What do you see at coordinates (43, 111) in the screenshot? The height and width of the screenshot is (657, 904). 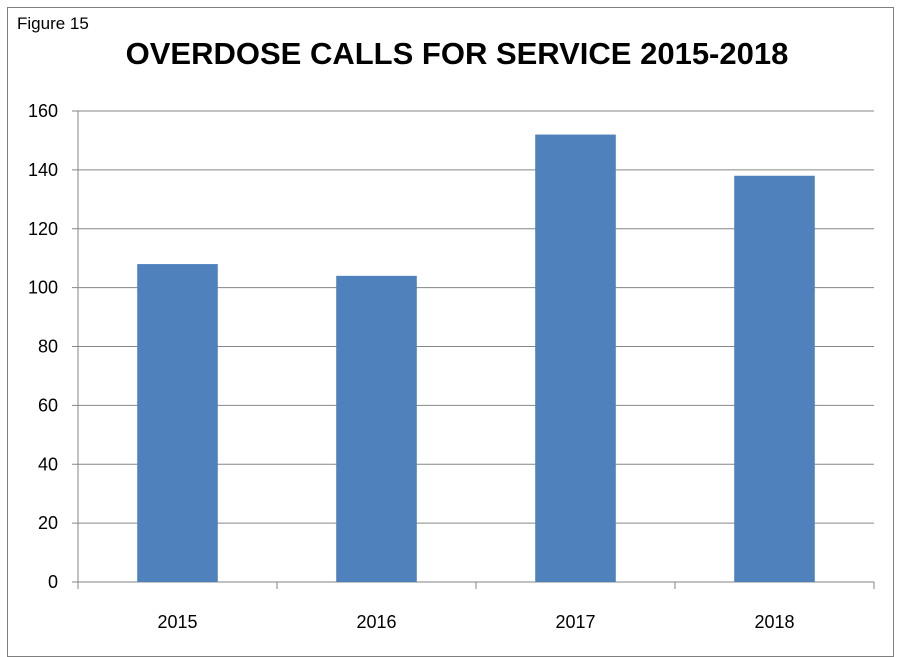 I see `y-tick-label: 160` at bounding box center [43, 111].